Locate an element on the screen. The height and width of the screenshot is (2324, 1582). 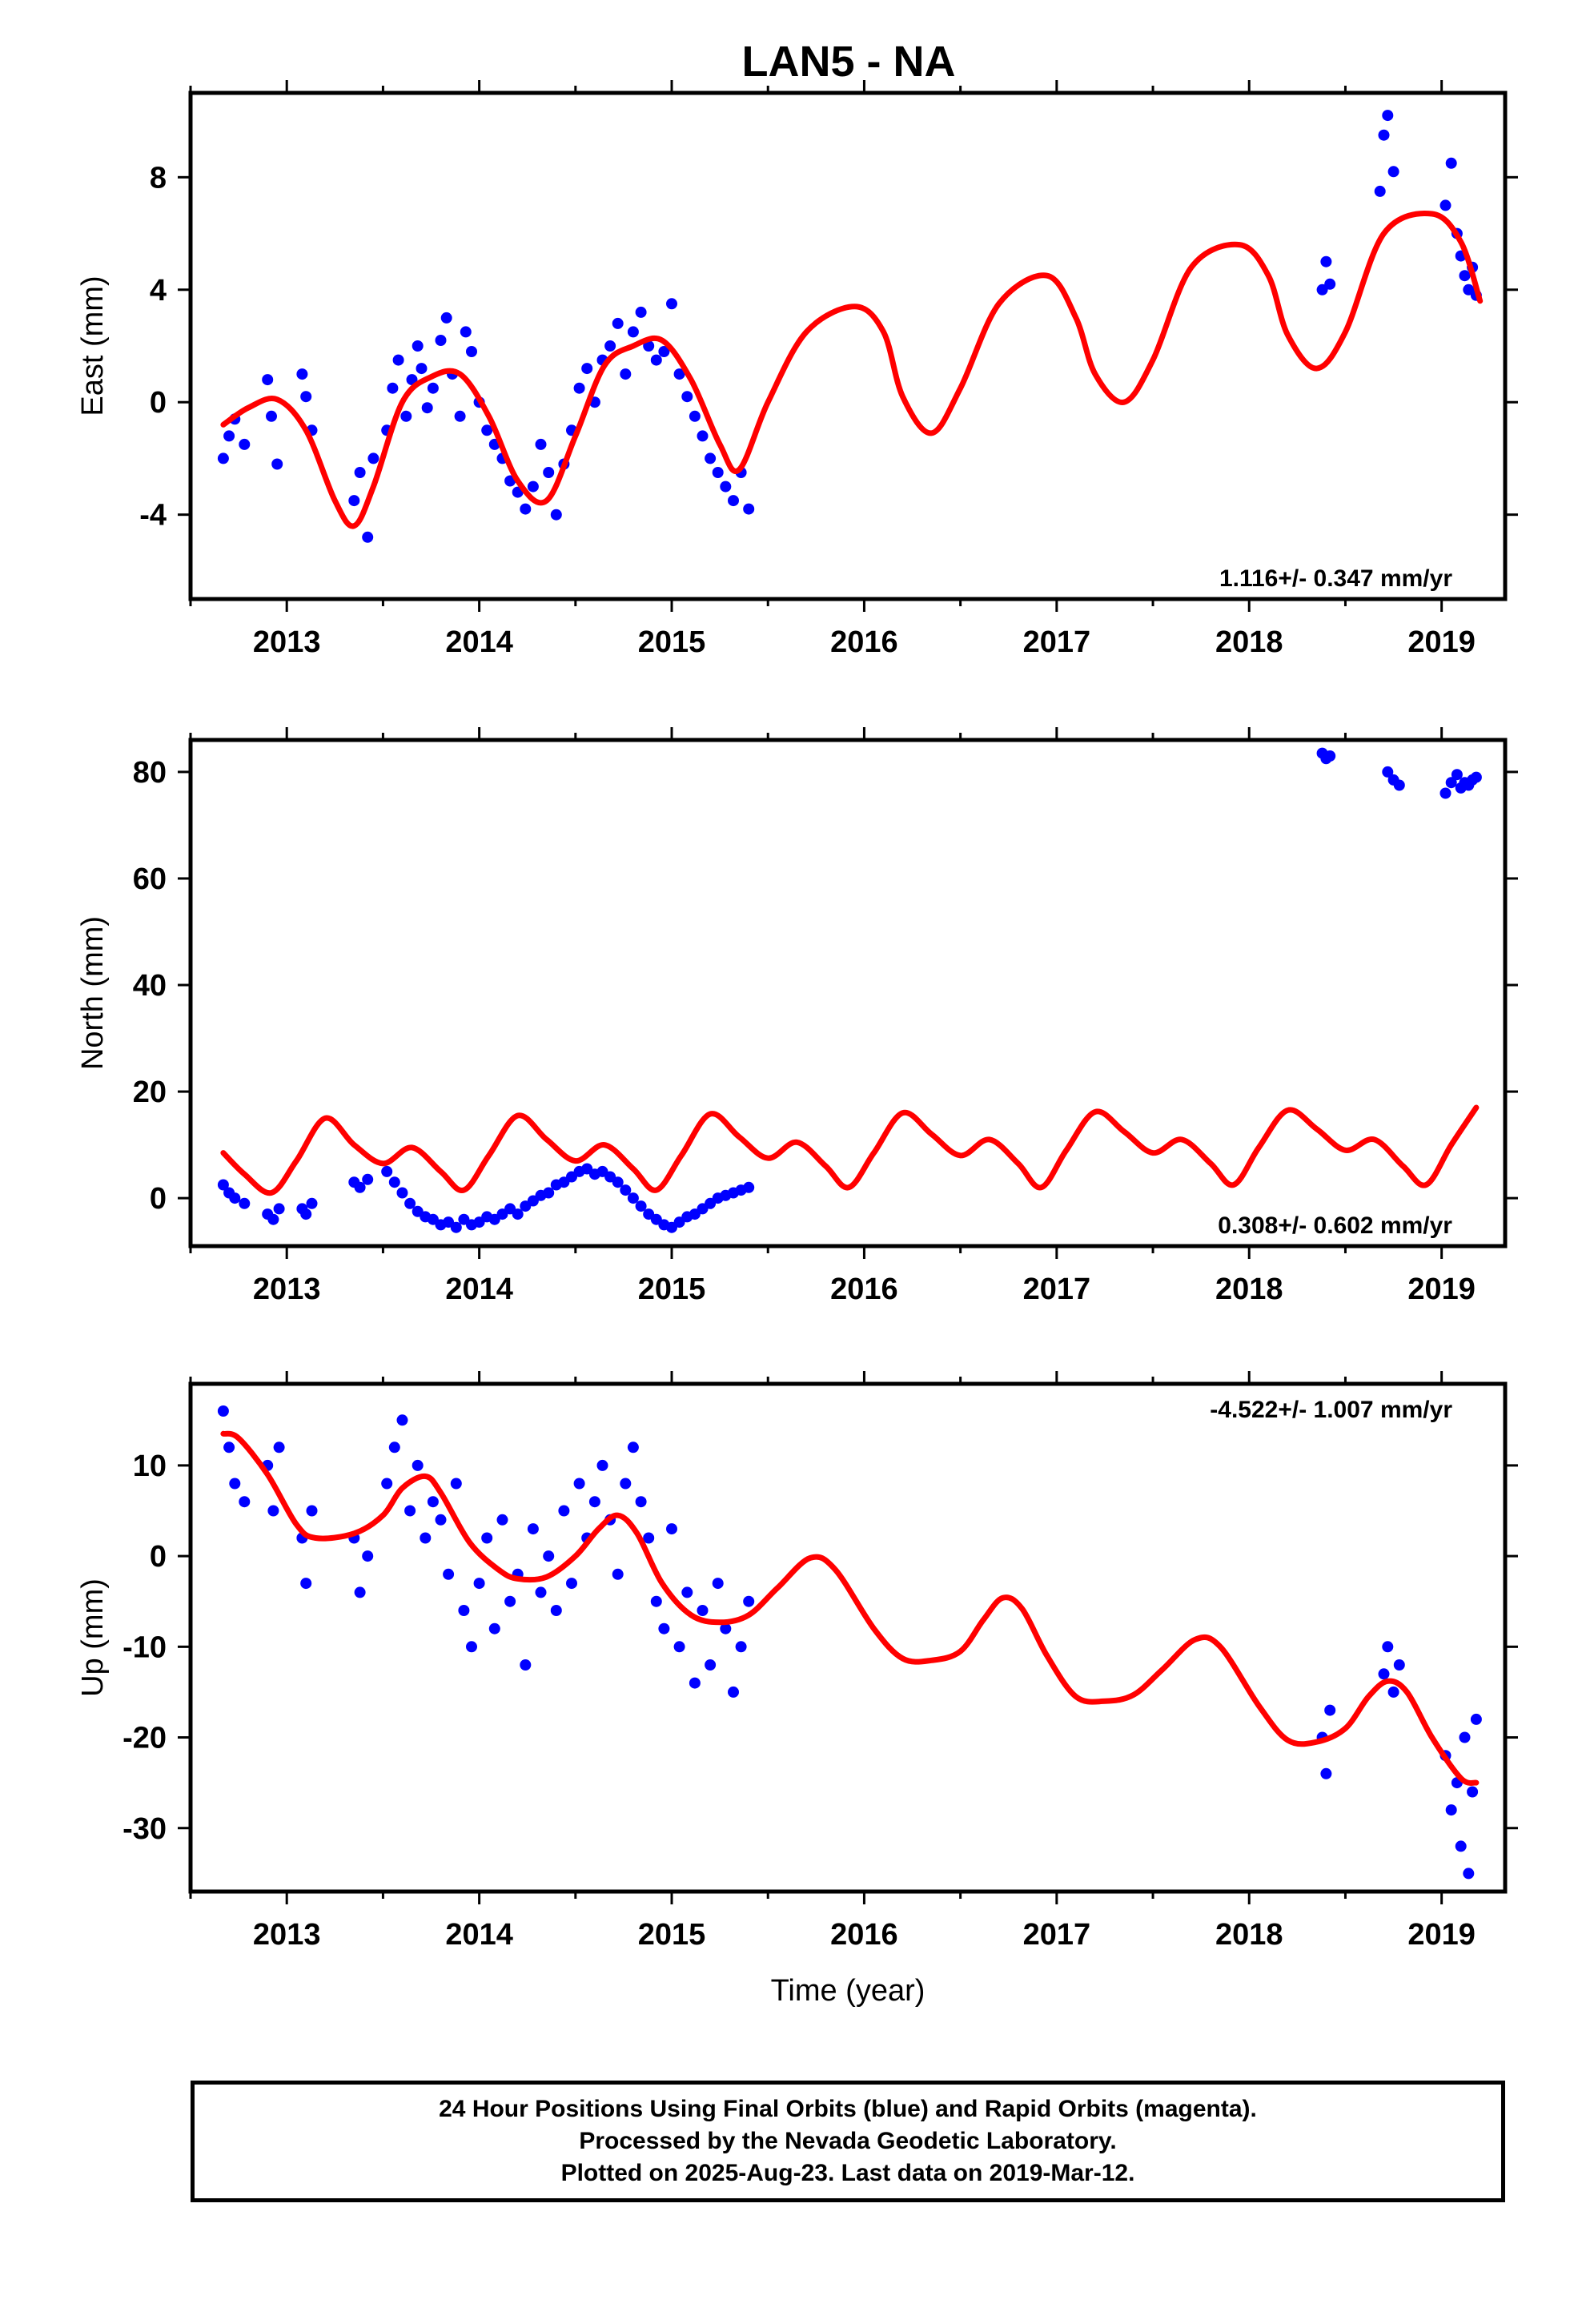
y-axis-label: North (mm) is located at coordinates (93, 993).